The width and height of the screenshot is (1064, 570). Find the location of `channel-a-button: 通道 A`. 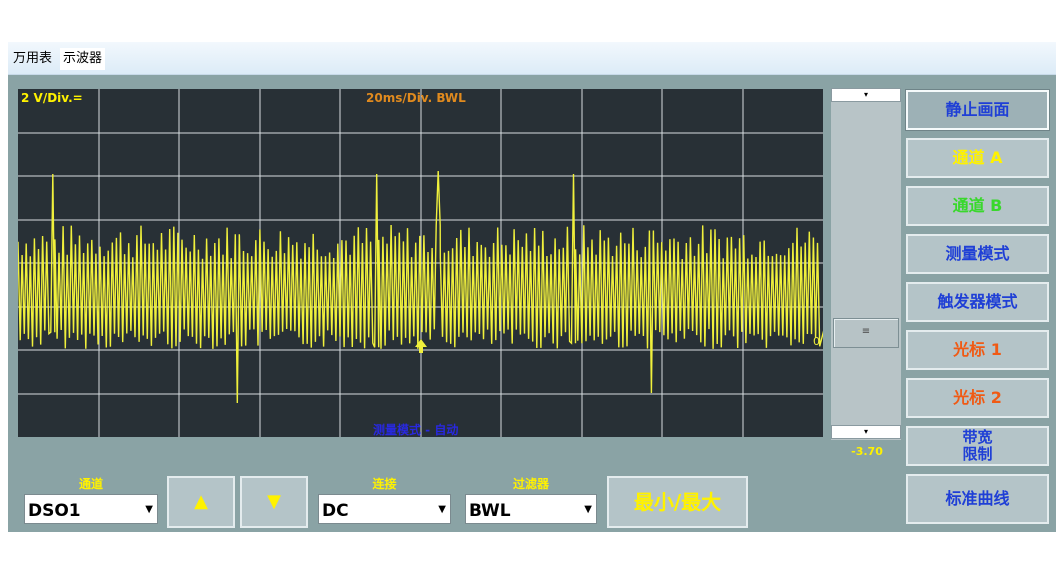

channel-a-button: 通道 A is located at coordinates (977, 158).